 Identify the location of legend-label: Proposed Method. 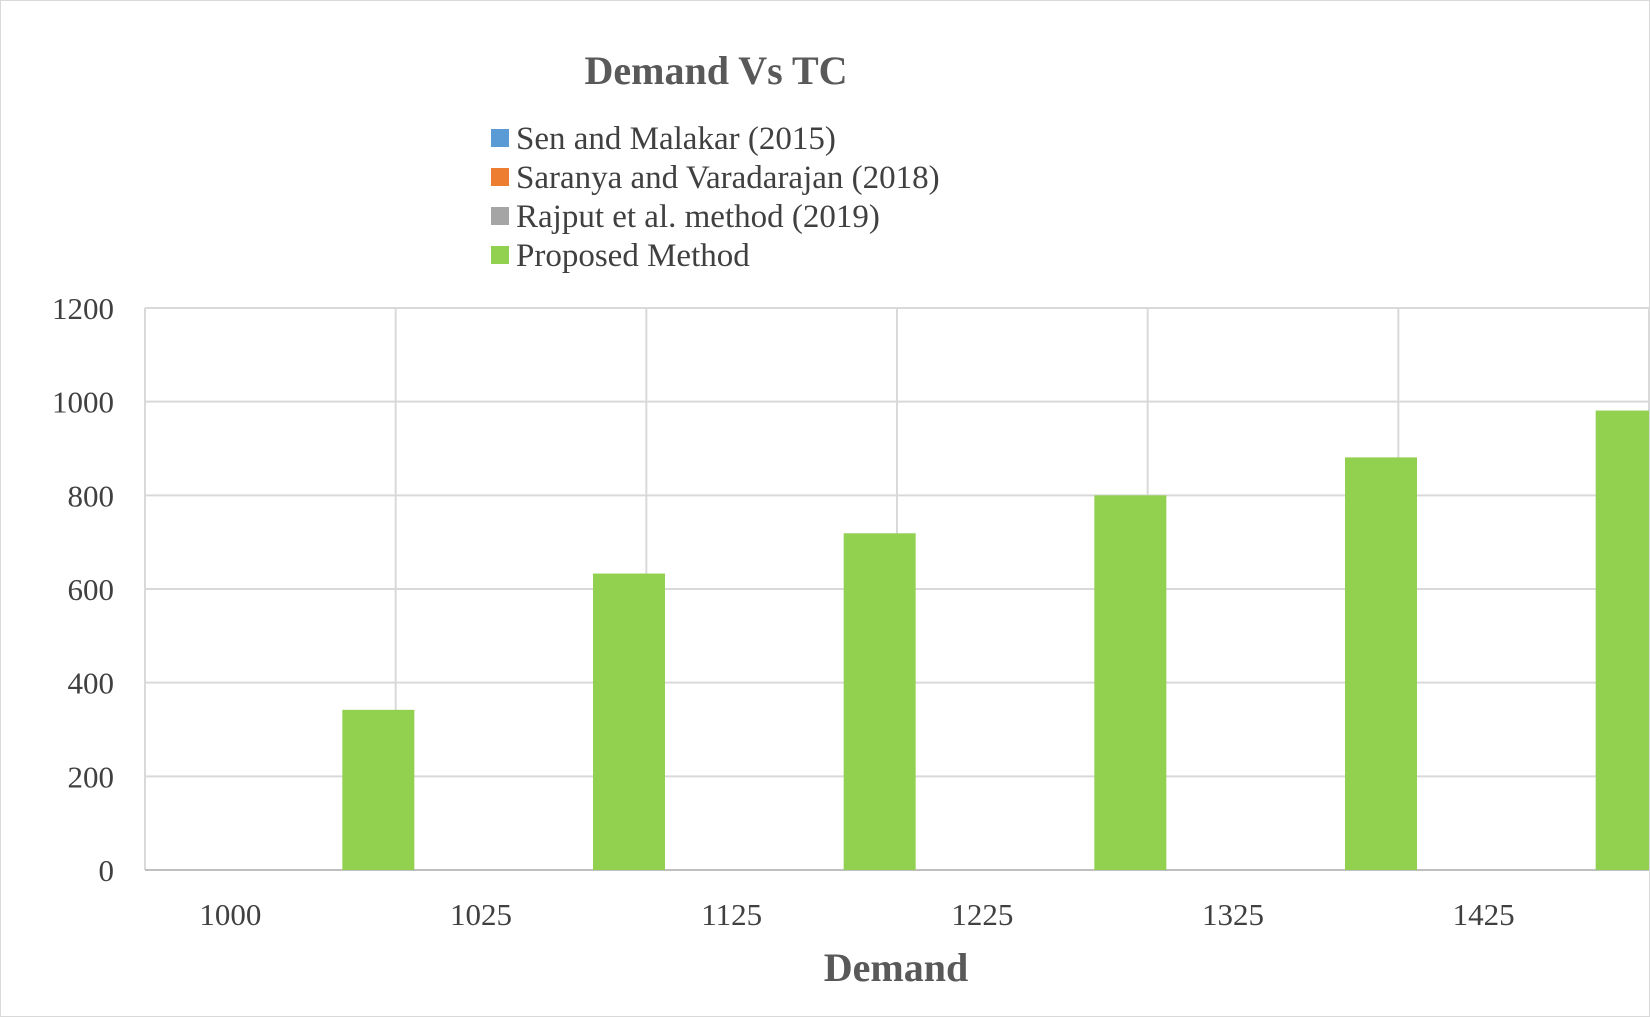
(633, 256).